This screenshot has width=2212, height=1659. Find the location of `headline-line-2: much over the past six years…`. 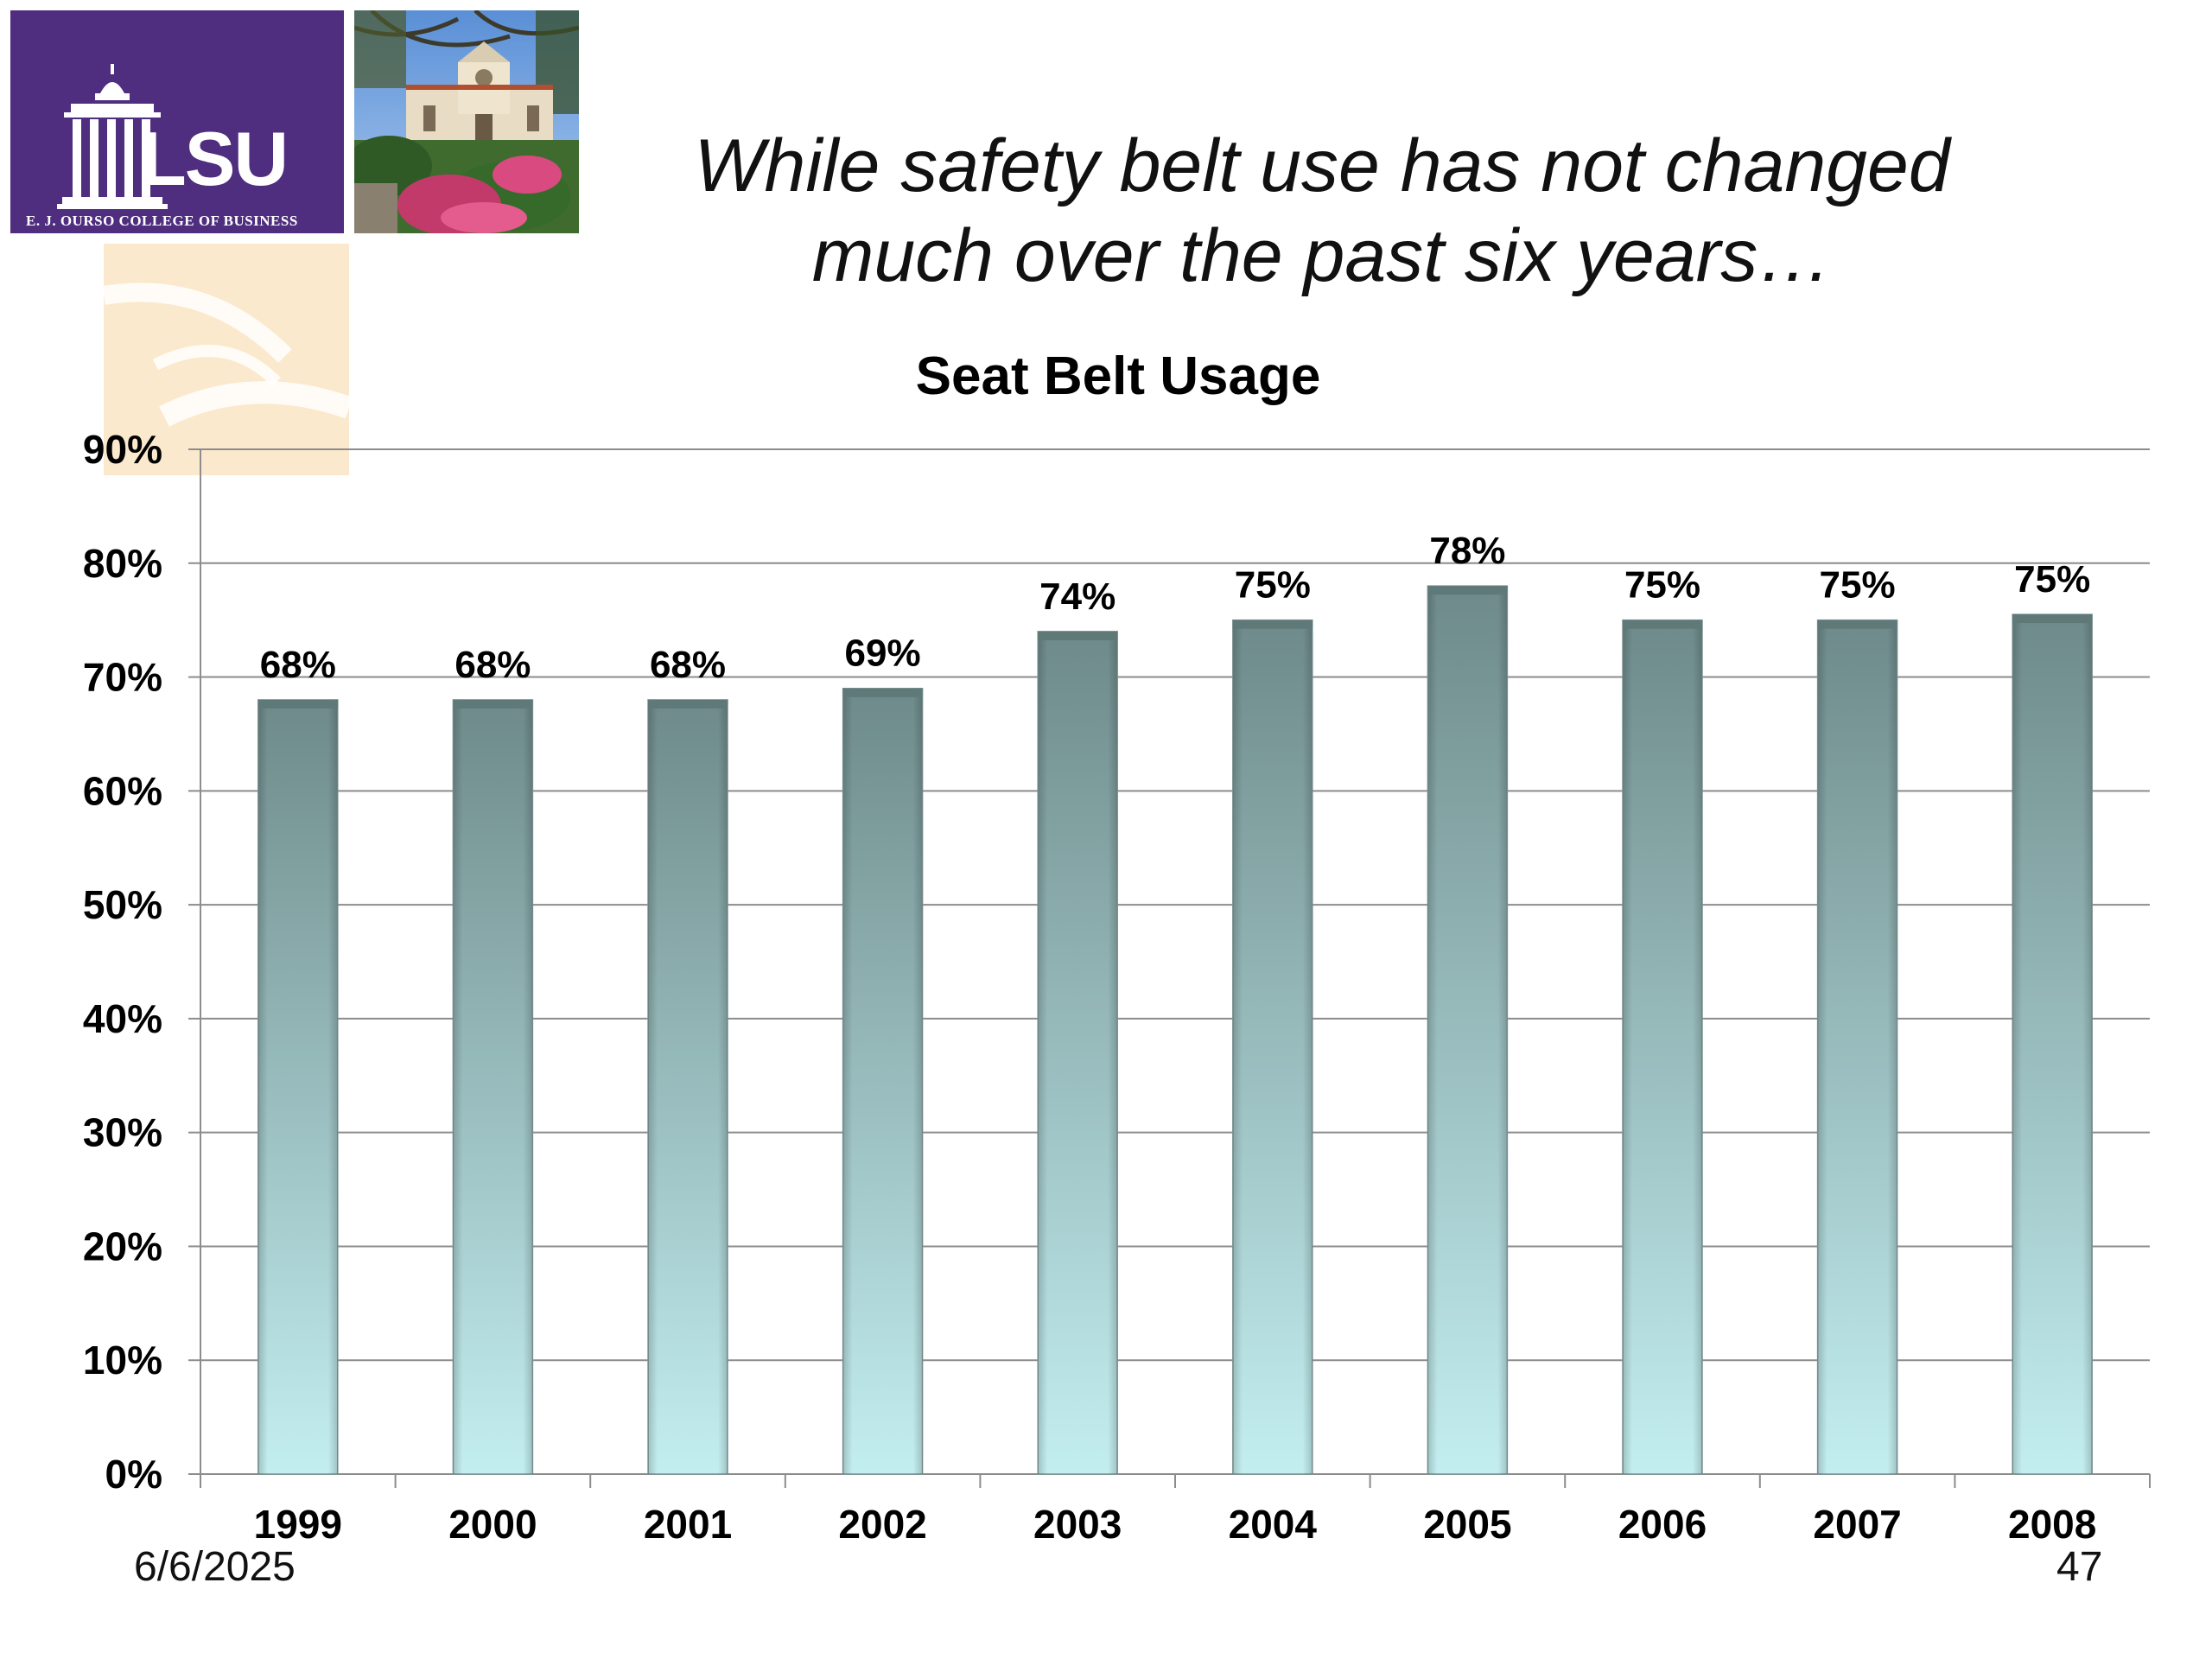

headline-line-2: much over the past six years… is located at coordinates (1322, 255).